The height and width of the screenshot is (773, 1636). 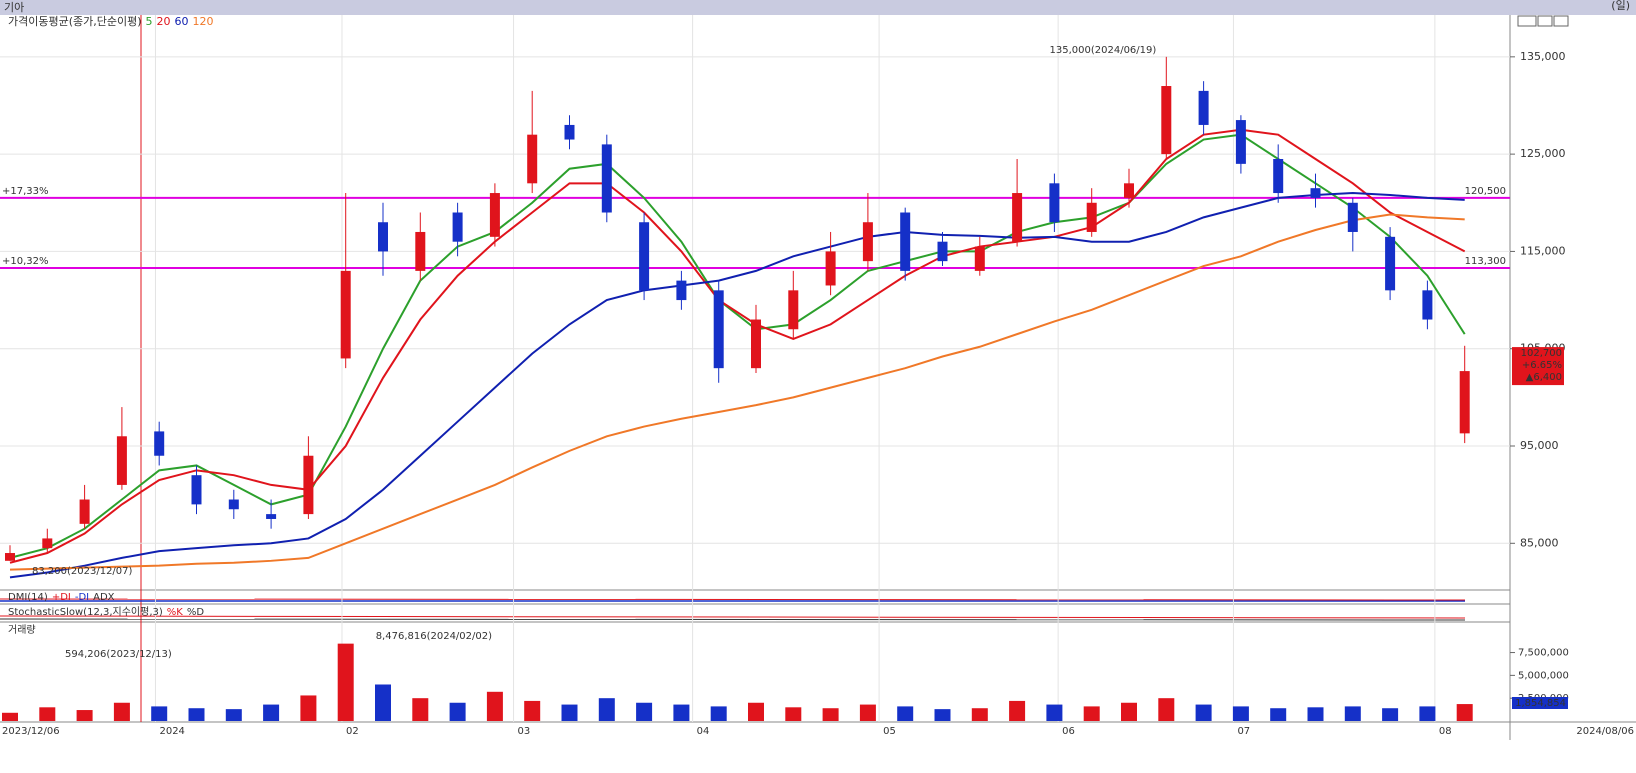 I want to click on x-start-label: 2023/12/06, so click(x=31, y=731).